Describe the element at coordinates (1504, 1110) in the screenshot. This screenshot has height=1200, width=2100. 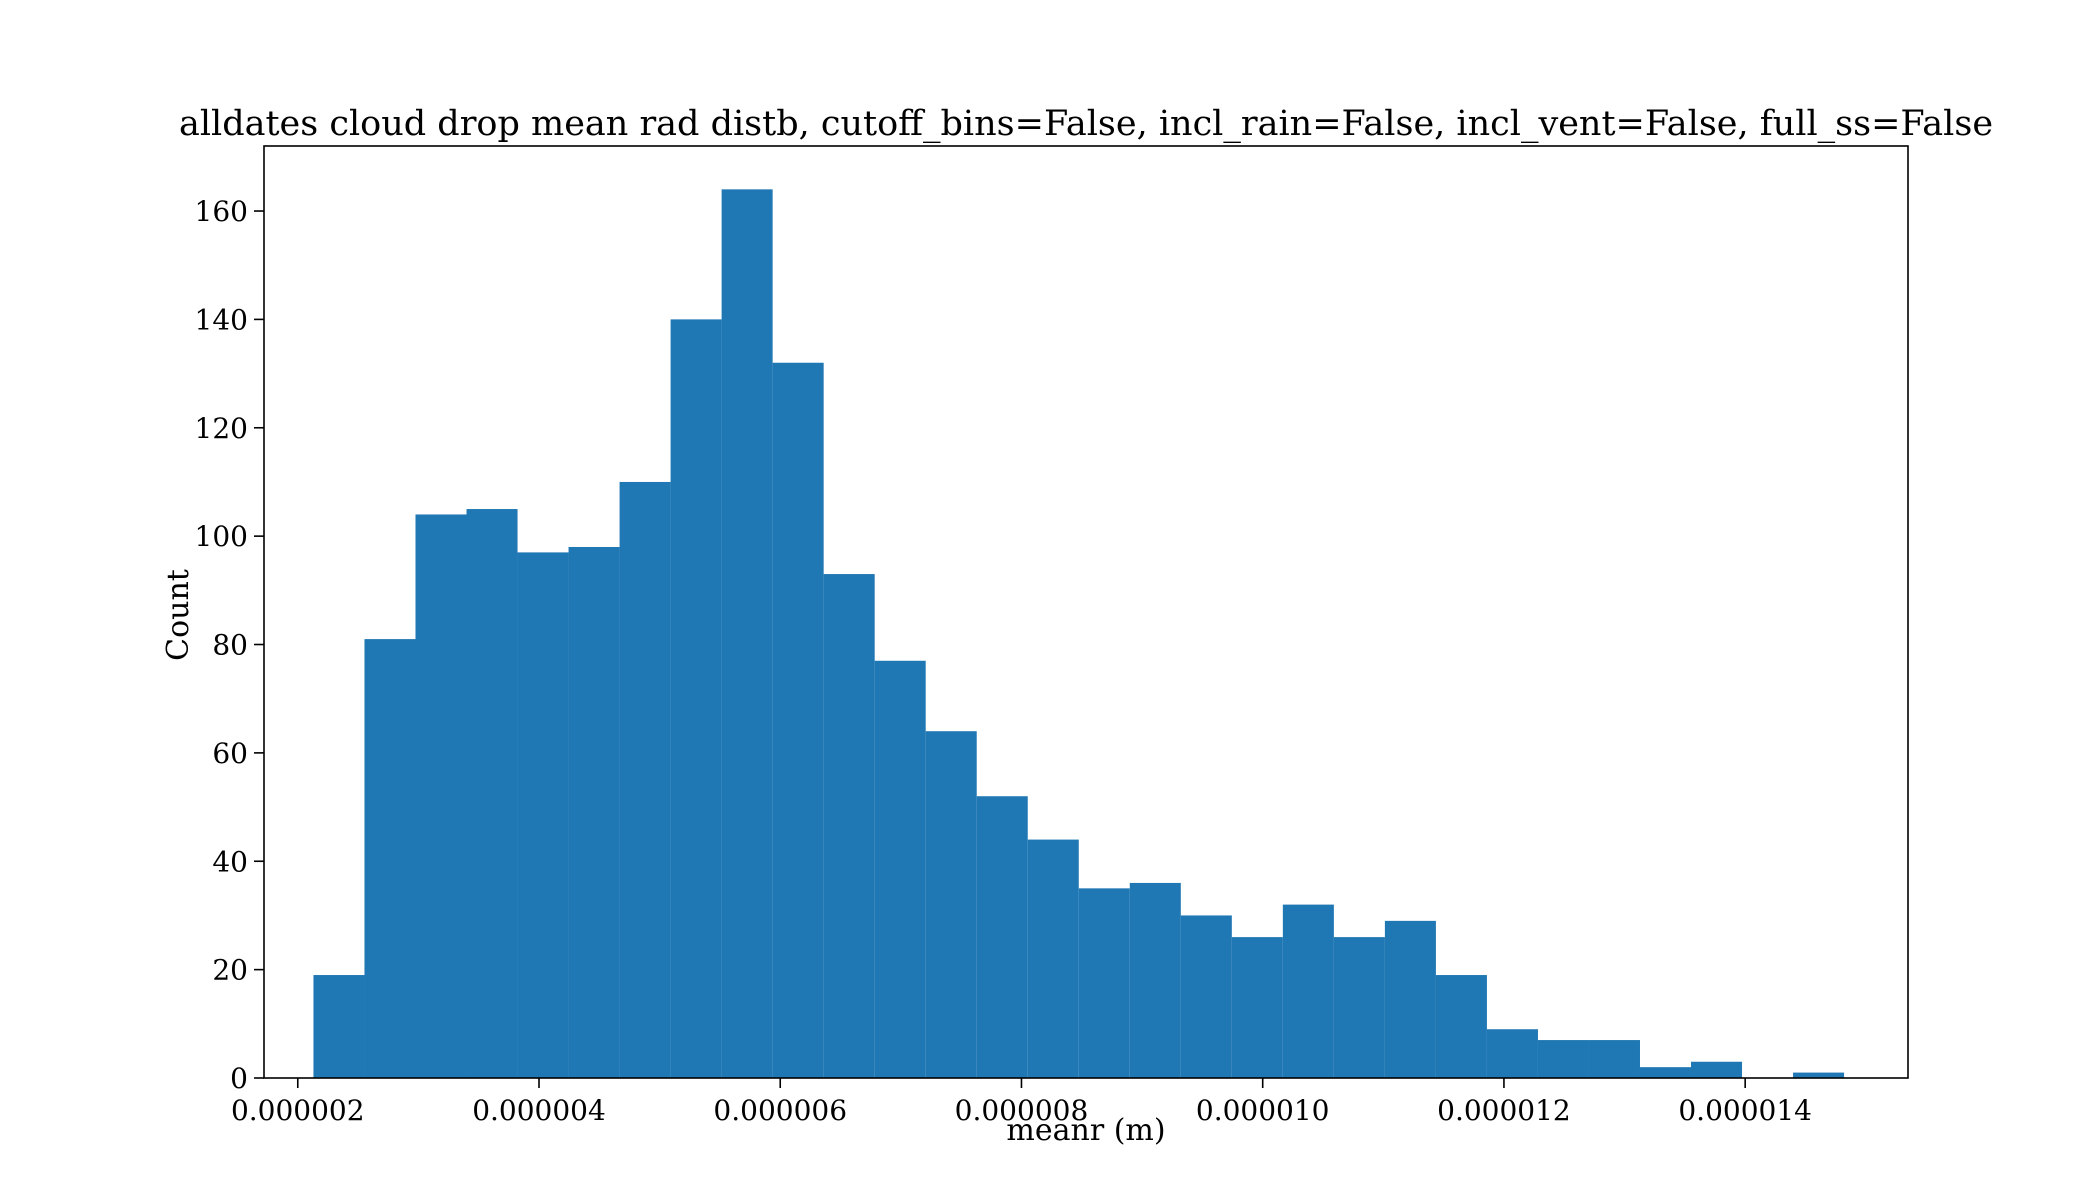
I see `x-tick-label: 0.000012` at that location.